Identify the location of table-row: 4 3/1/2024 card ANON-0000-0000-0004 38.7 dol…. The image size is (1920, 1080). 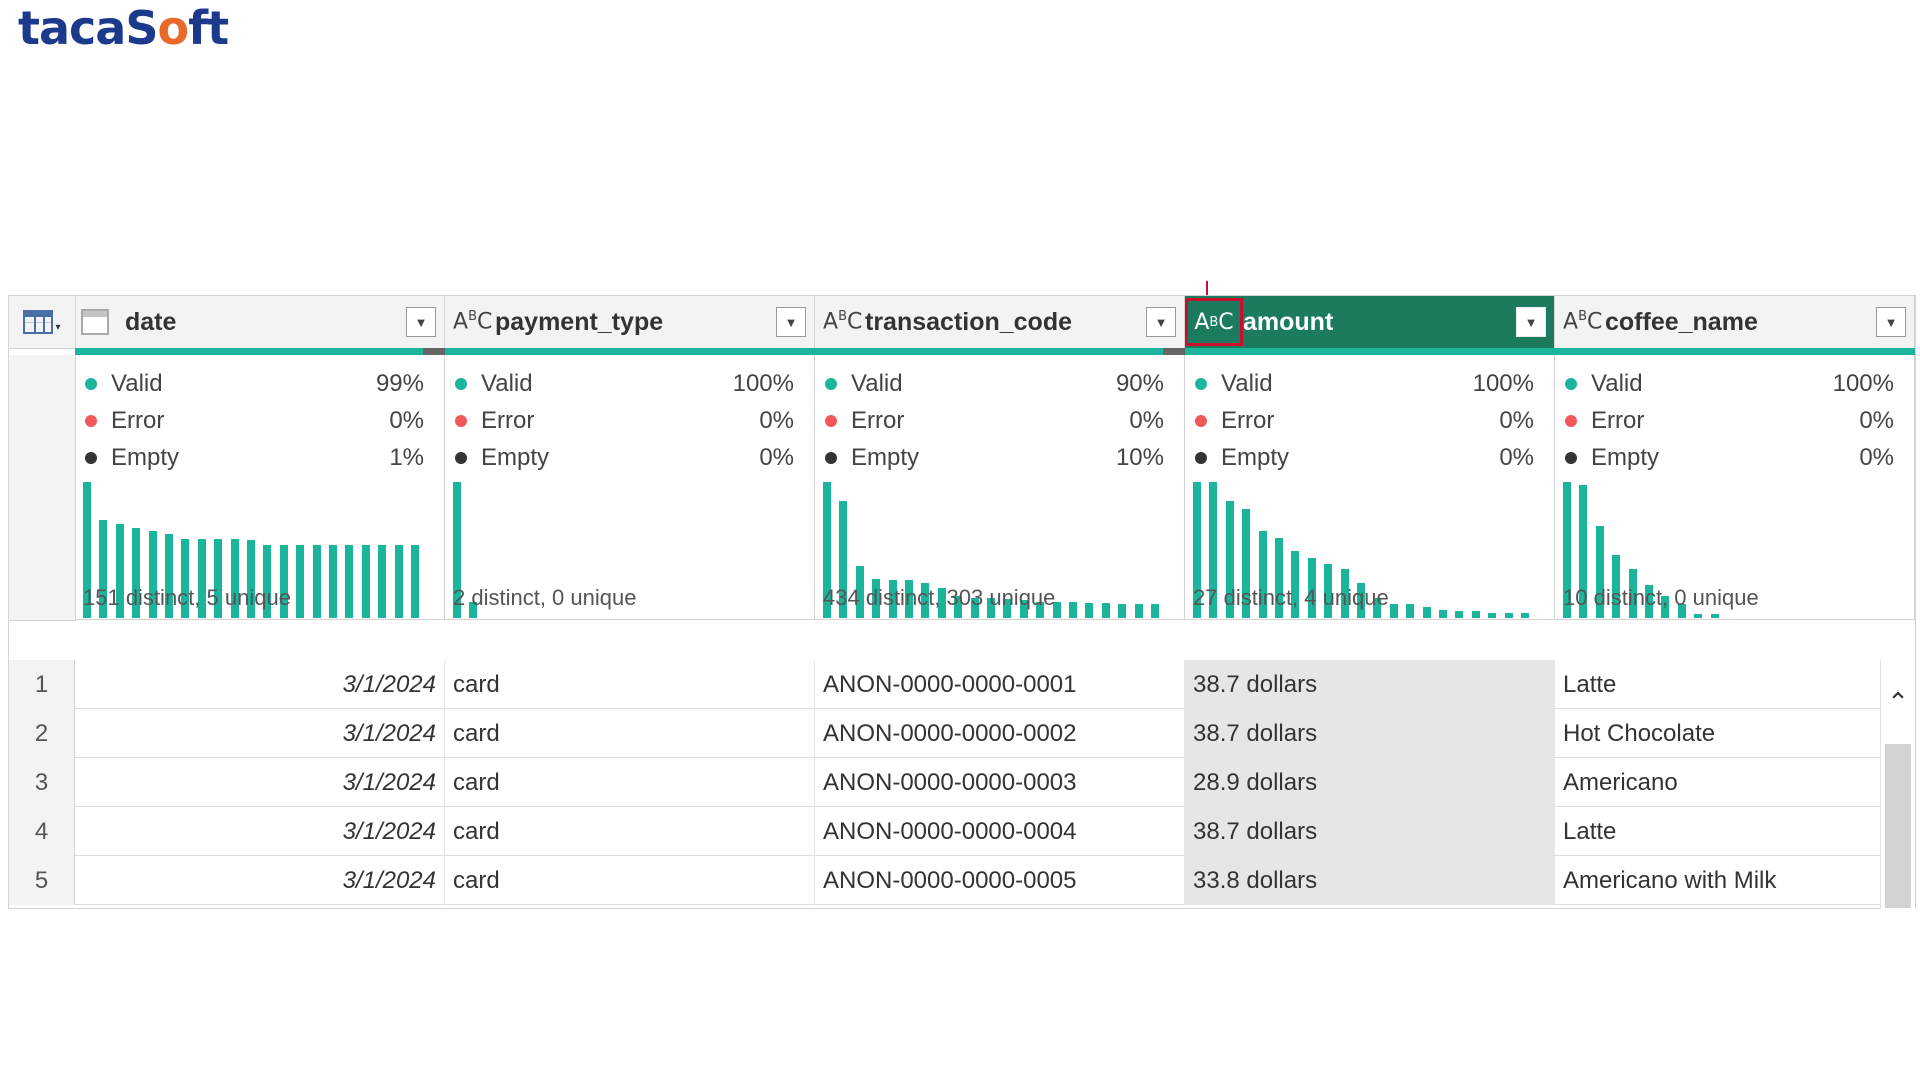
(962, 831).